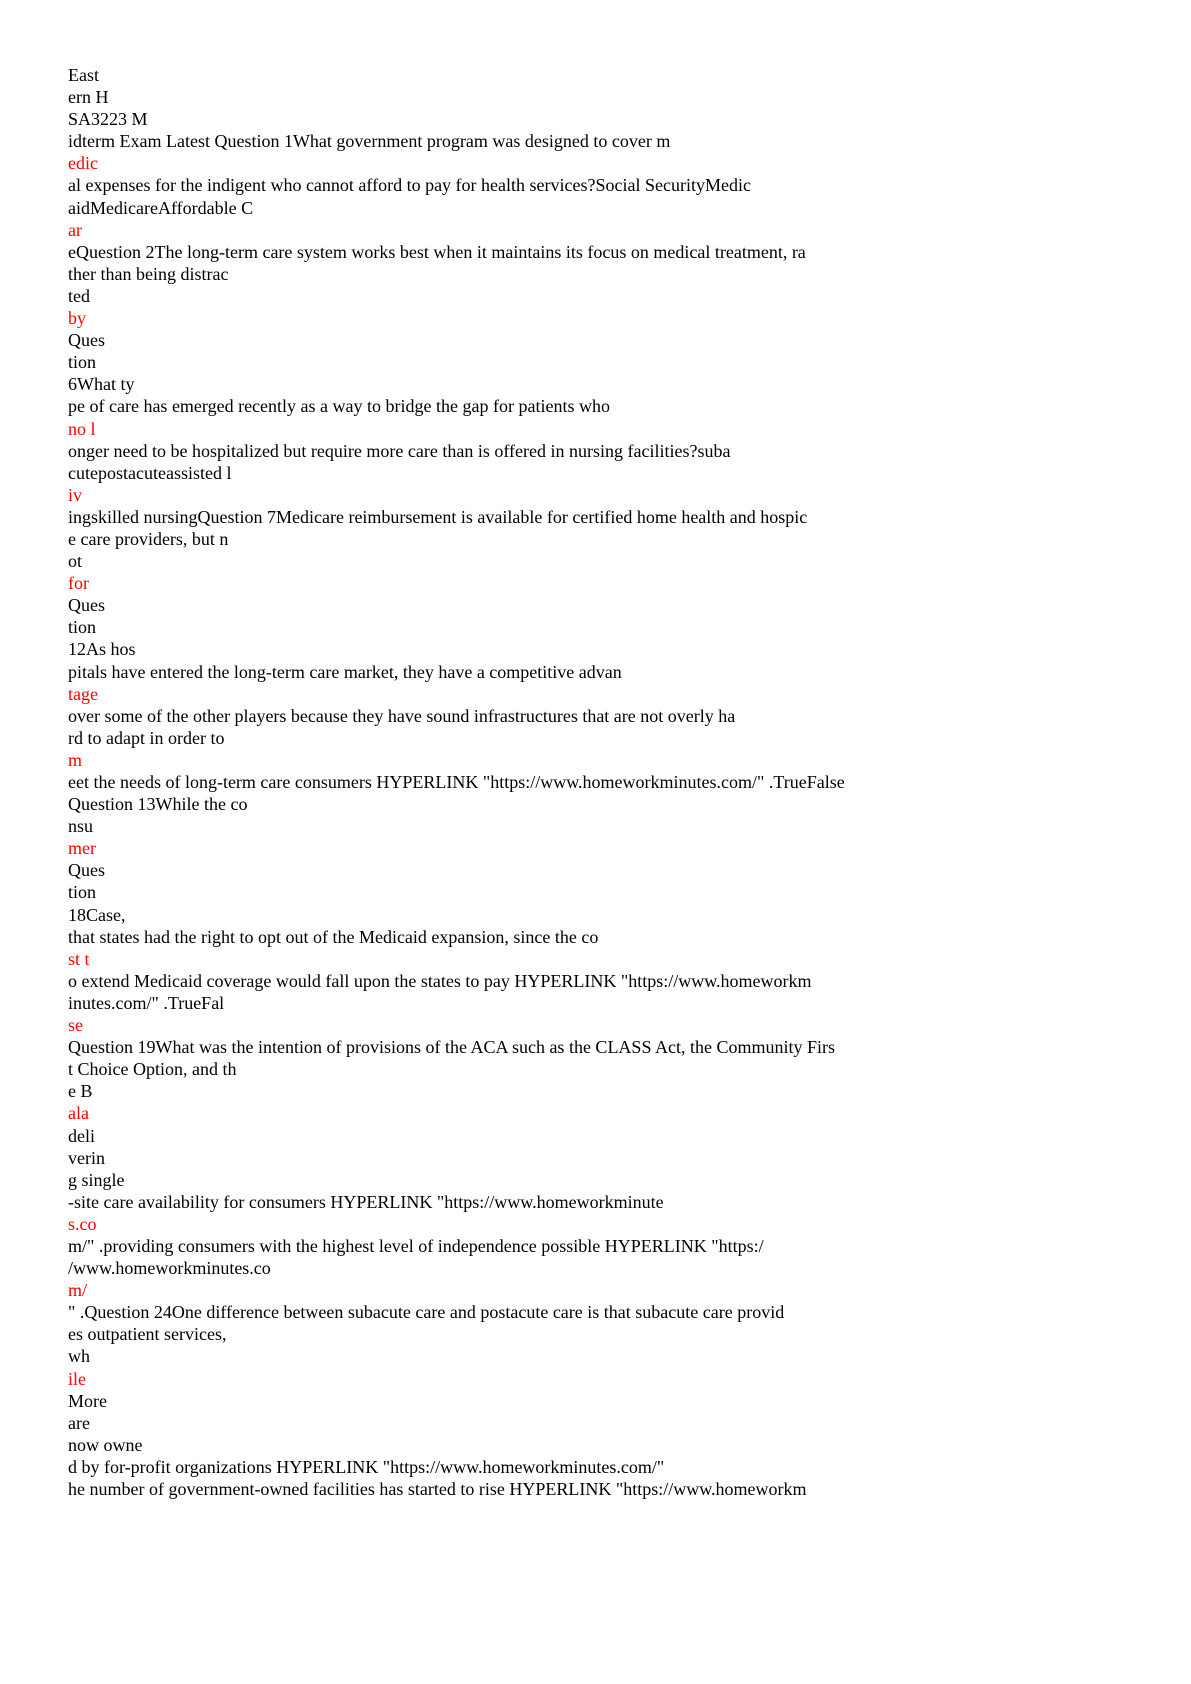 Image resolution: width=1191 pixels, height=1684 pixels. Describe the element at coordinates (75, 229) in the screenshot. I see `highlighted-text-line: ar` at that location.